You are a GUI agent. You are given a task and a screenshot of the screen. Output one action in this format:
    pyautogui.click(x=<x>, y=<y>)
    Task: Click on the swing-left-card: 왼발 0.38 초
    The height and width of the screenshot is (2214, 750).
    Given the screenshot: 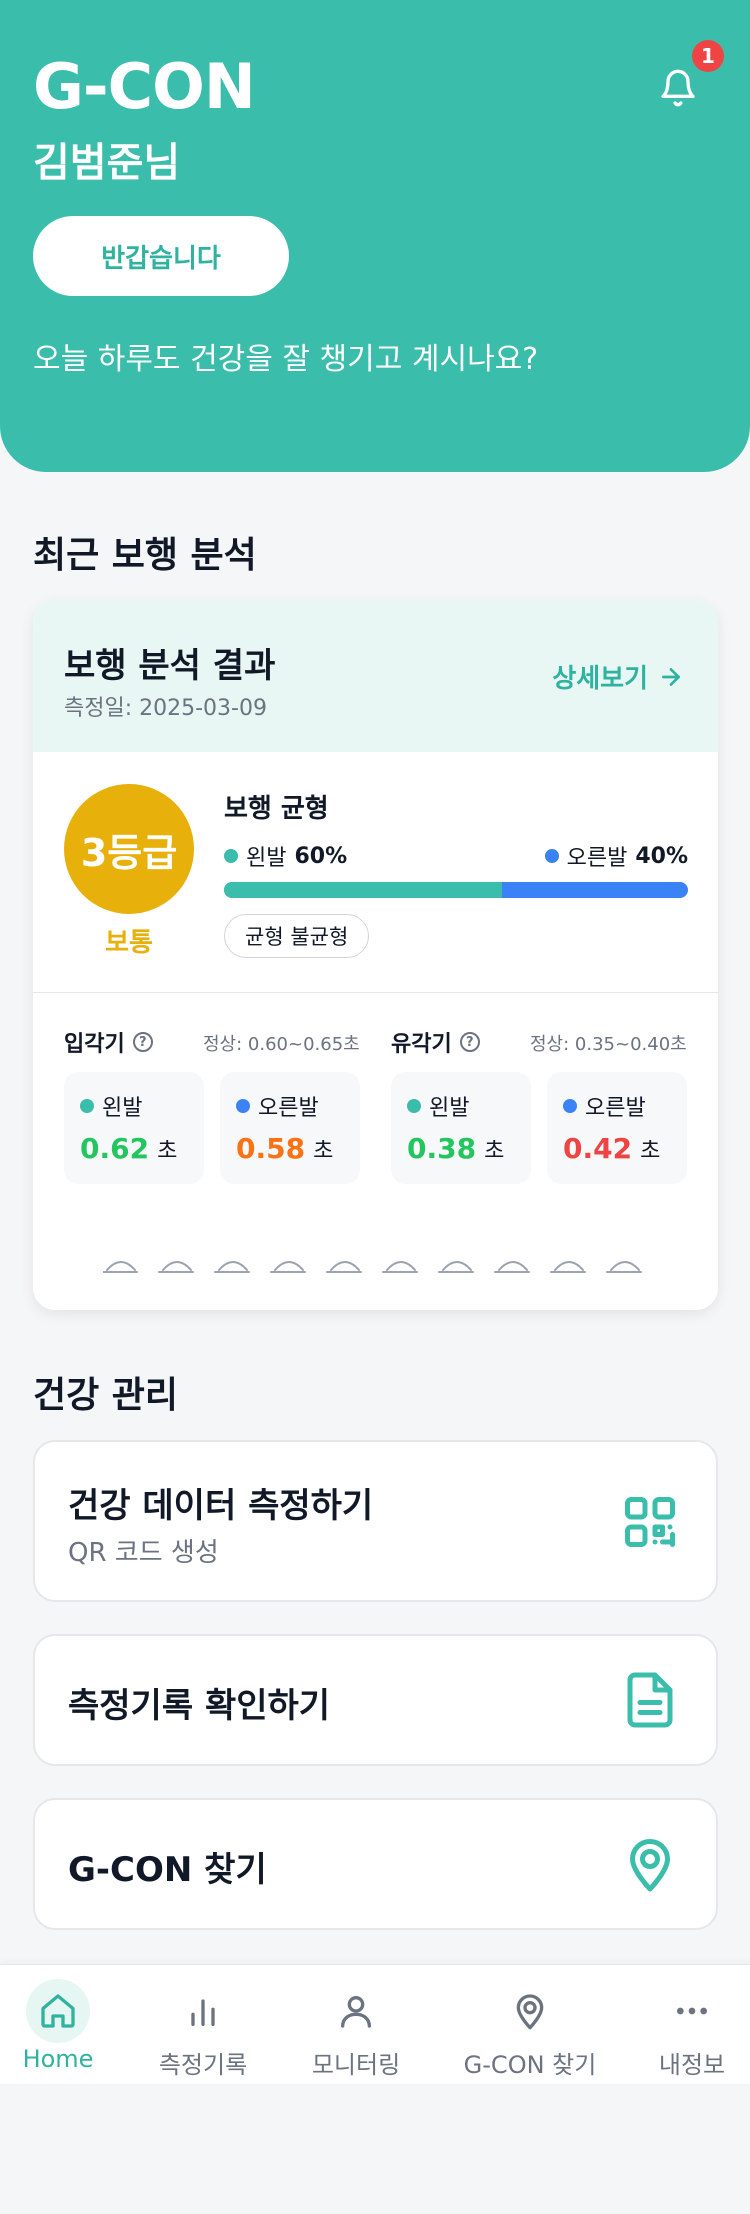 What is the action you would take?
    pyautogui.click(x=461, y=1128)
    